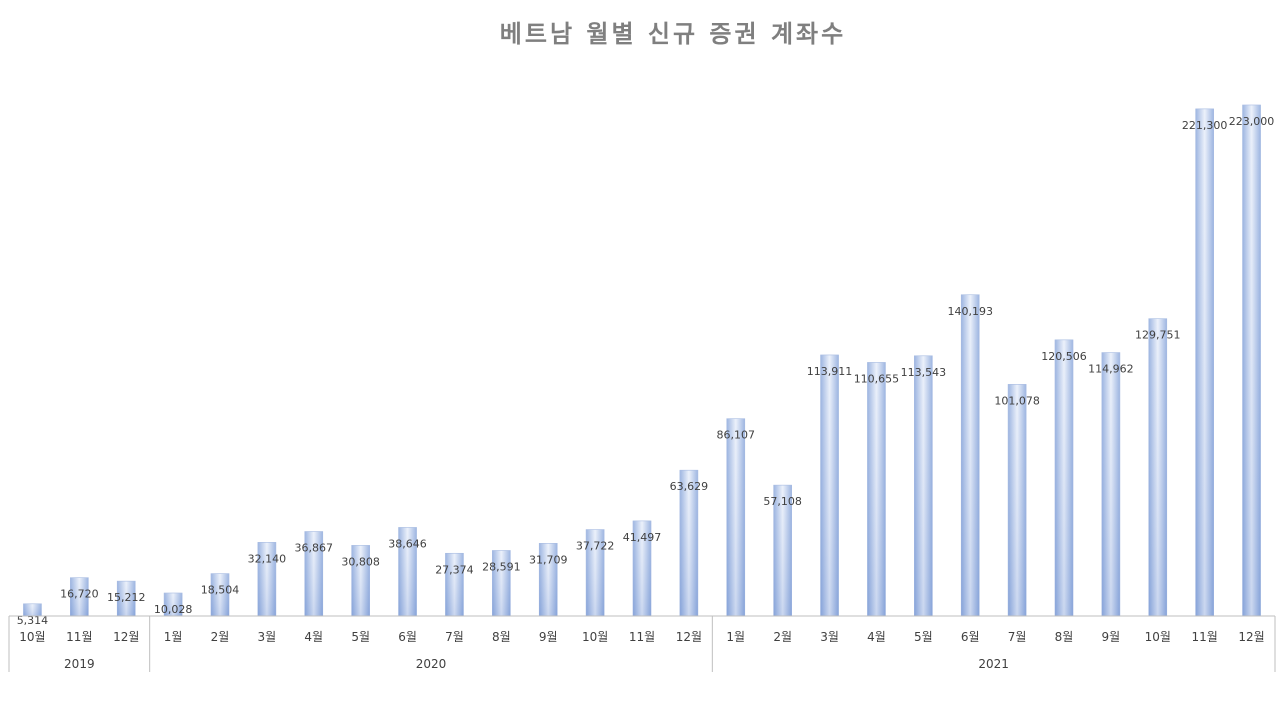 The image size is (1280, 702). I want to click on data-label: 15,212, so click(126, 597).